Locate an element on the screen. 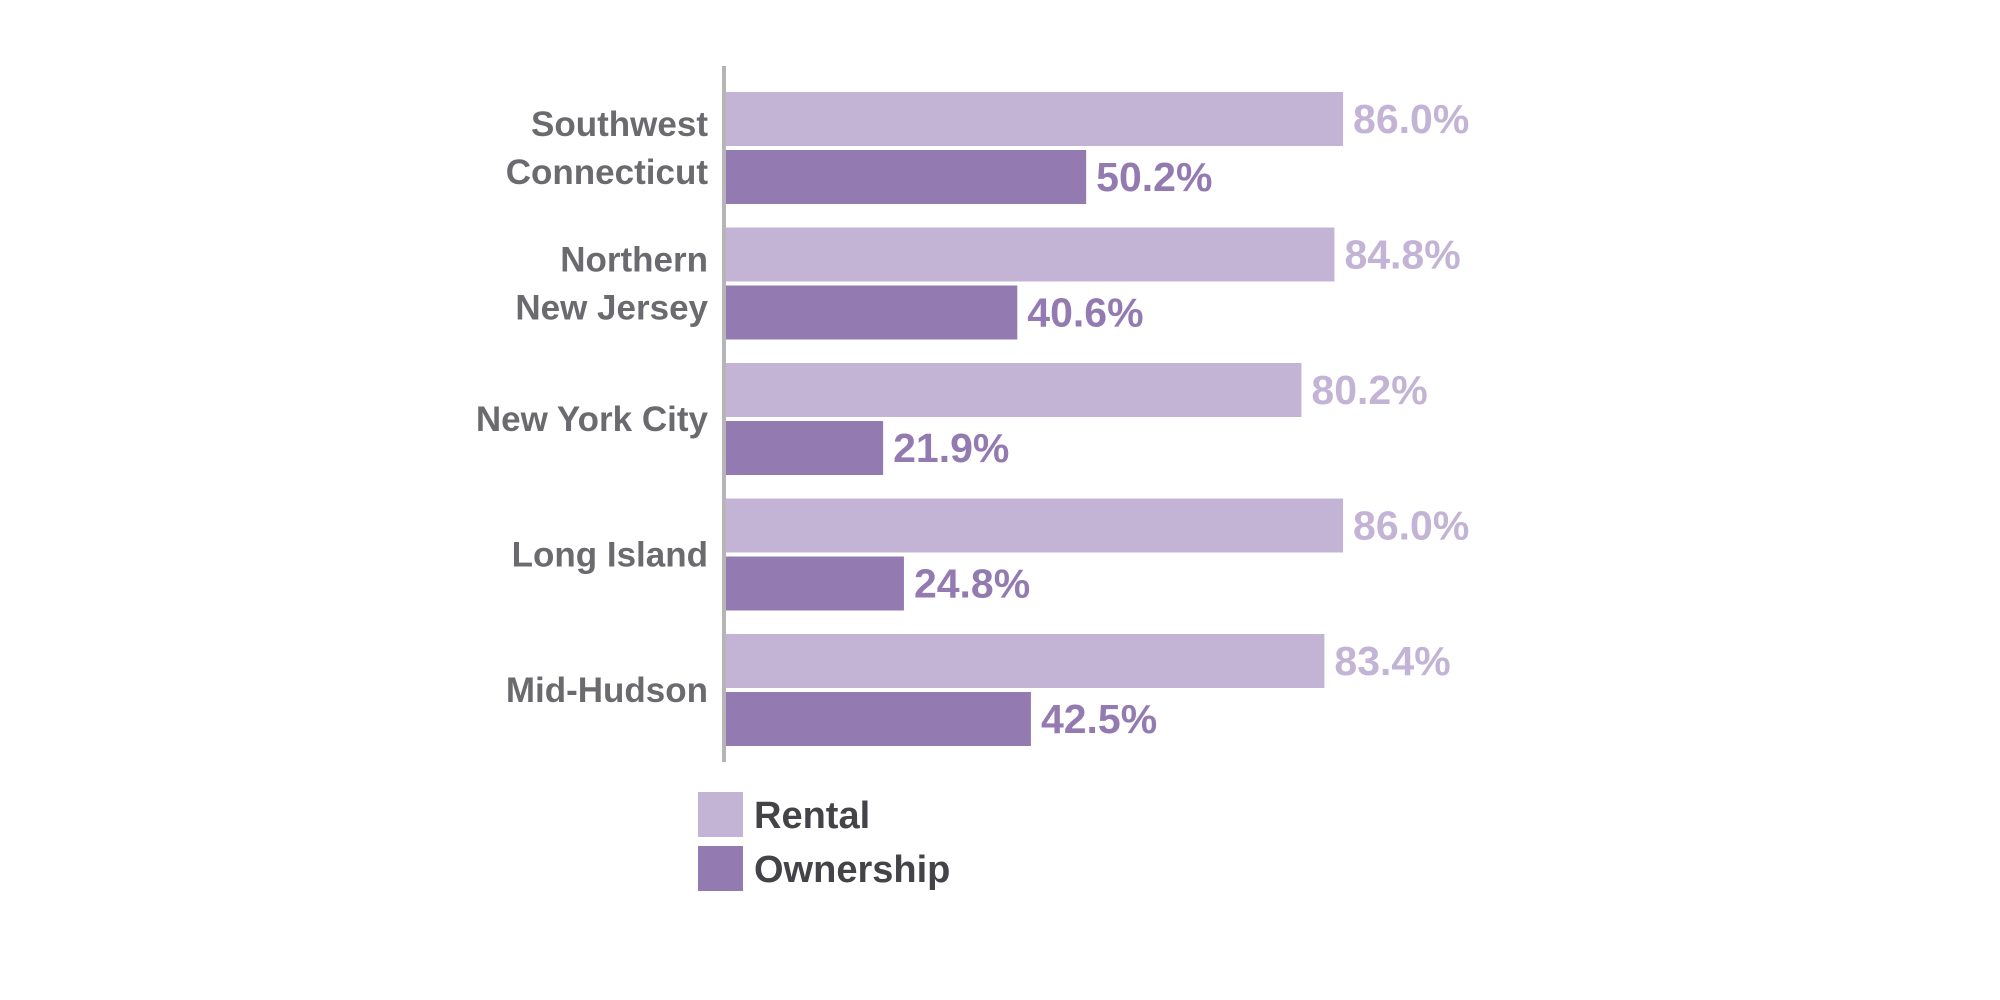  legend: Rental Ownership is located at coordinates (824, 841).